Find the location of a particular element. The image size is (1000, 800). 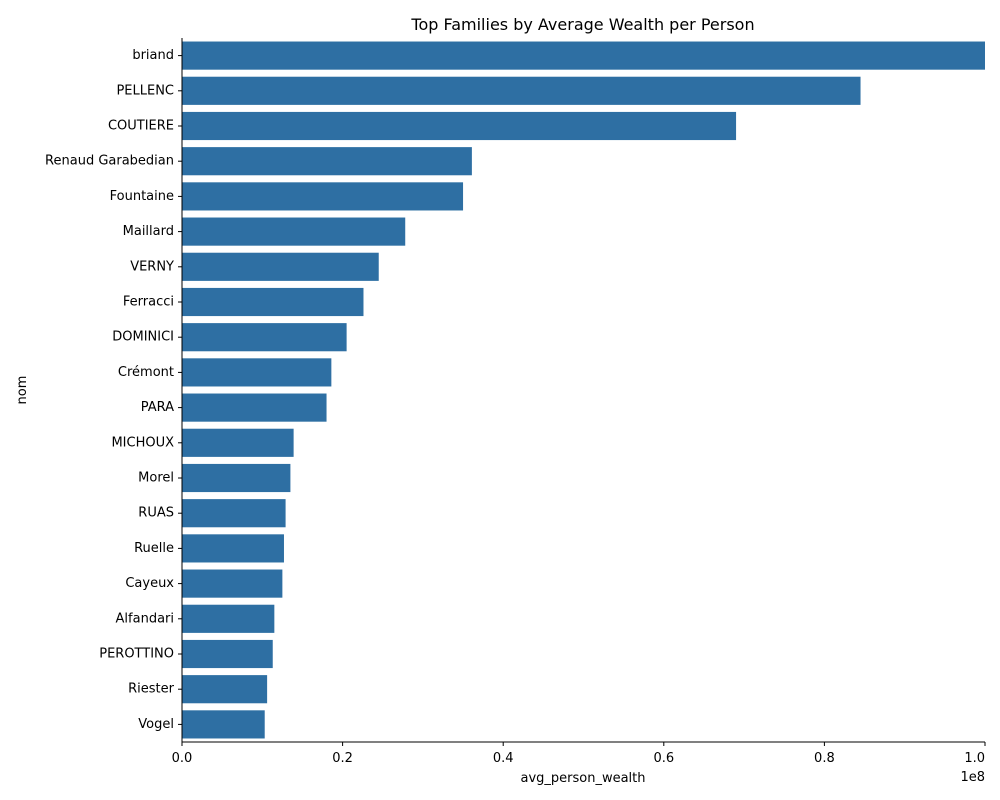

y-tick-label: PARA is located at coordinates (157, 407).